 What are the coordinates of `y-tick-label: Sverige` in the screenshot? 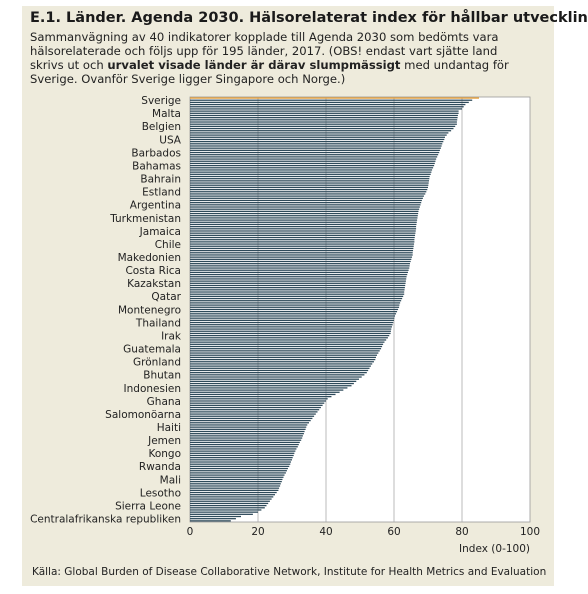 It's located at (161, 101).